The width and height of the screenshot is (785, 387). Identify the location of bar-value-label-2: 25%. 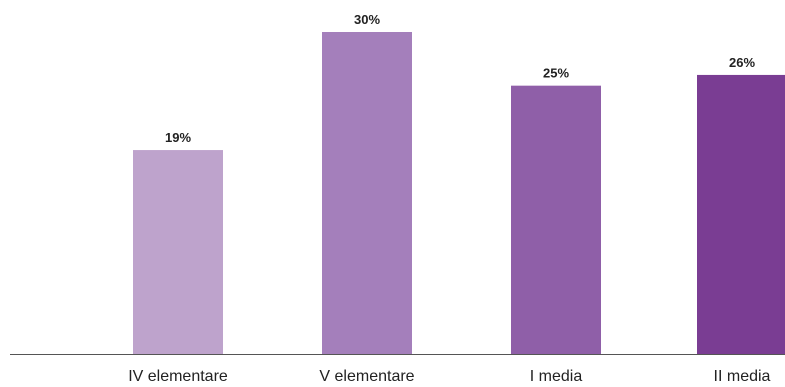
(556, 73).